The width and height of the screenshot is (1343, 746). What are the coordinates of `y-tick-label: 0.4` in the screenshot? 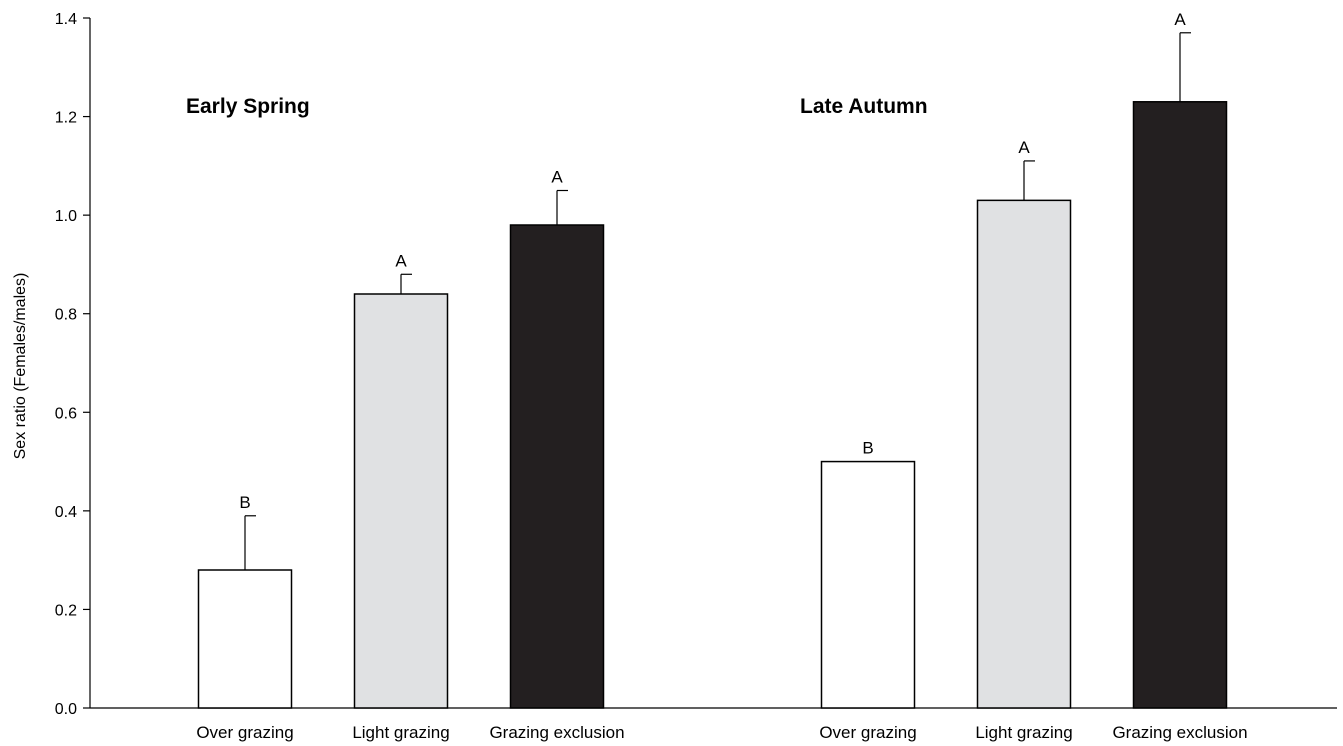 It's located at (66, 512).